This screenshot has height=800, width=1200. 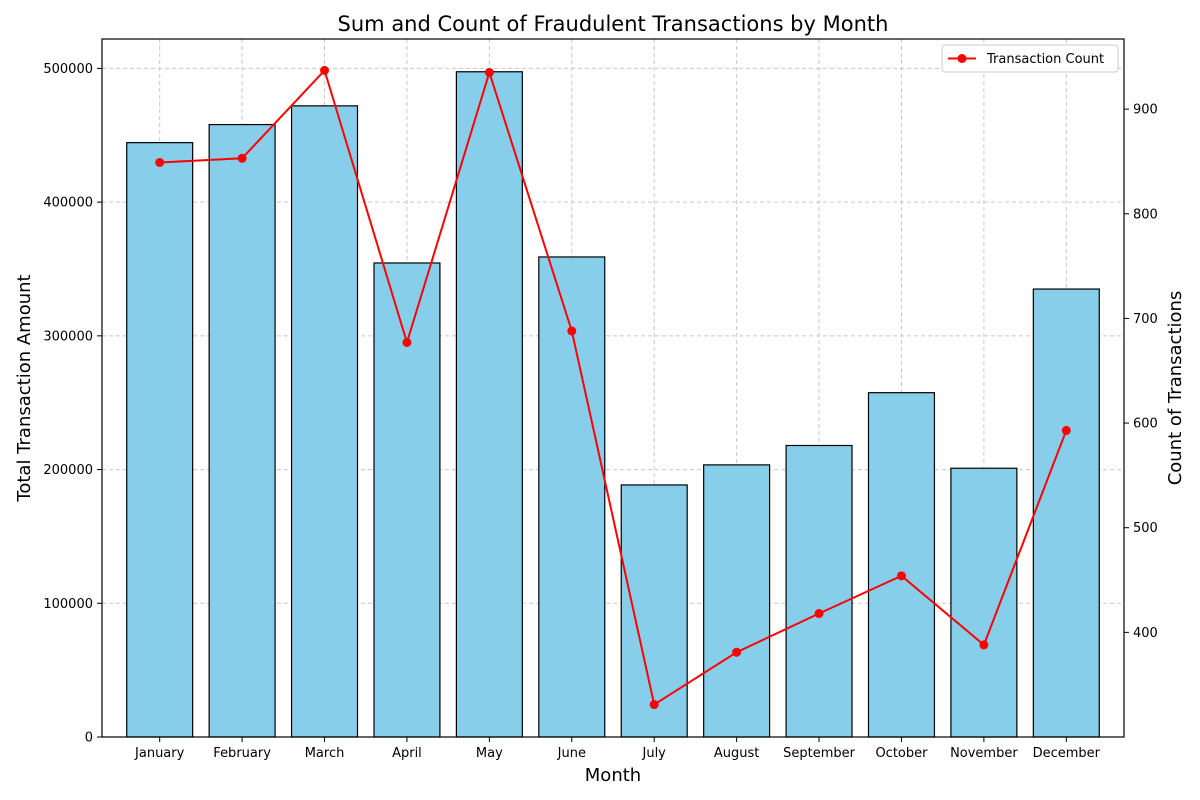 I want to click on point-april, so click(x=407, y=342).